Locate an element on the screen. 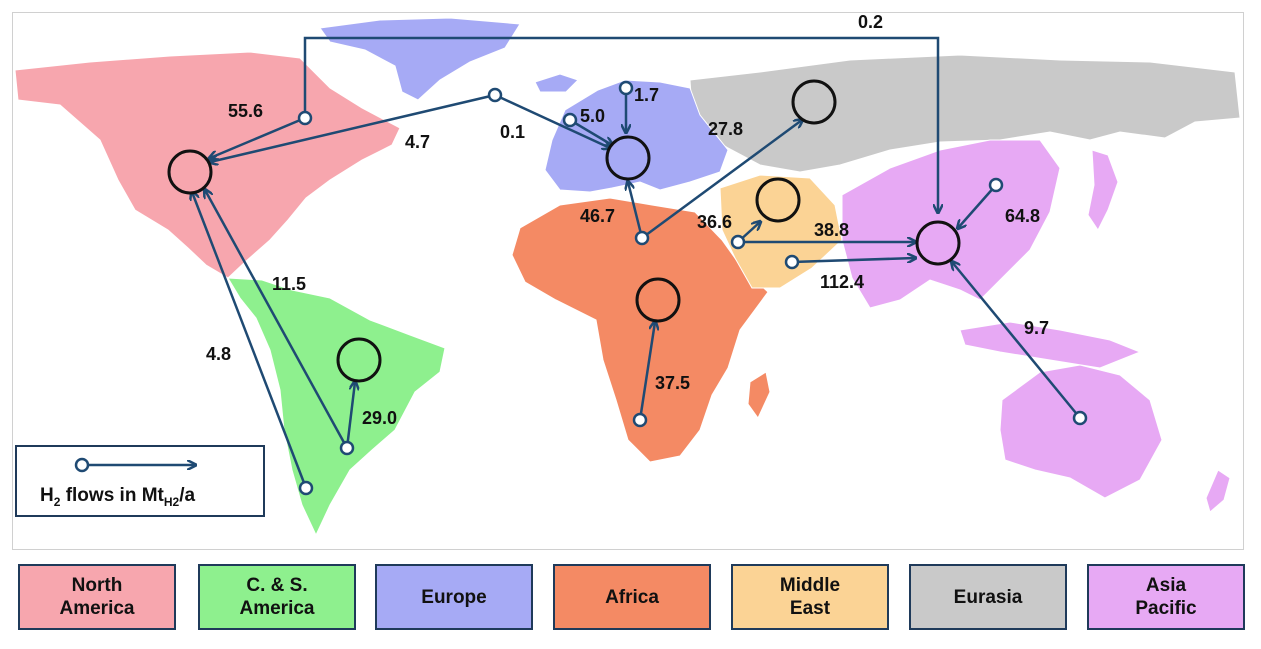 This screenshot has width=1261, height=649. region-middle-east is located at coordinates (781, 231).